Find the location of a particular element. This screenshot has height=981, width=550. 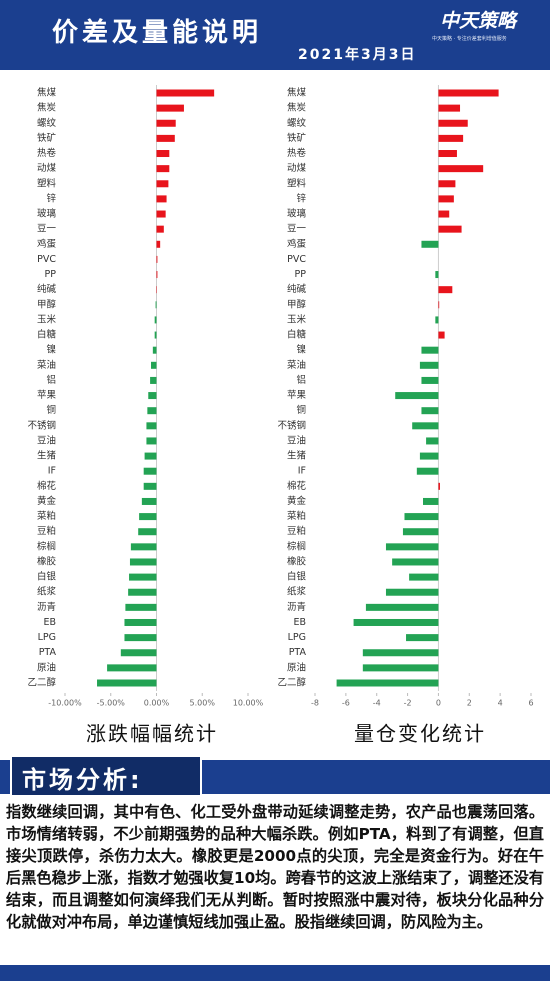

logo: 中天策略 is located at coordinates (478, 21).